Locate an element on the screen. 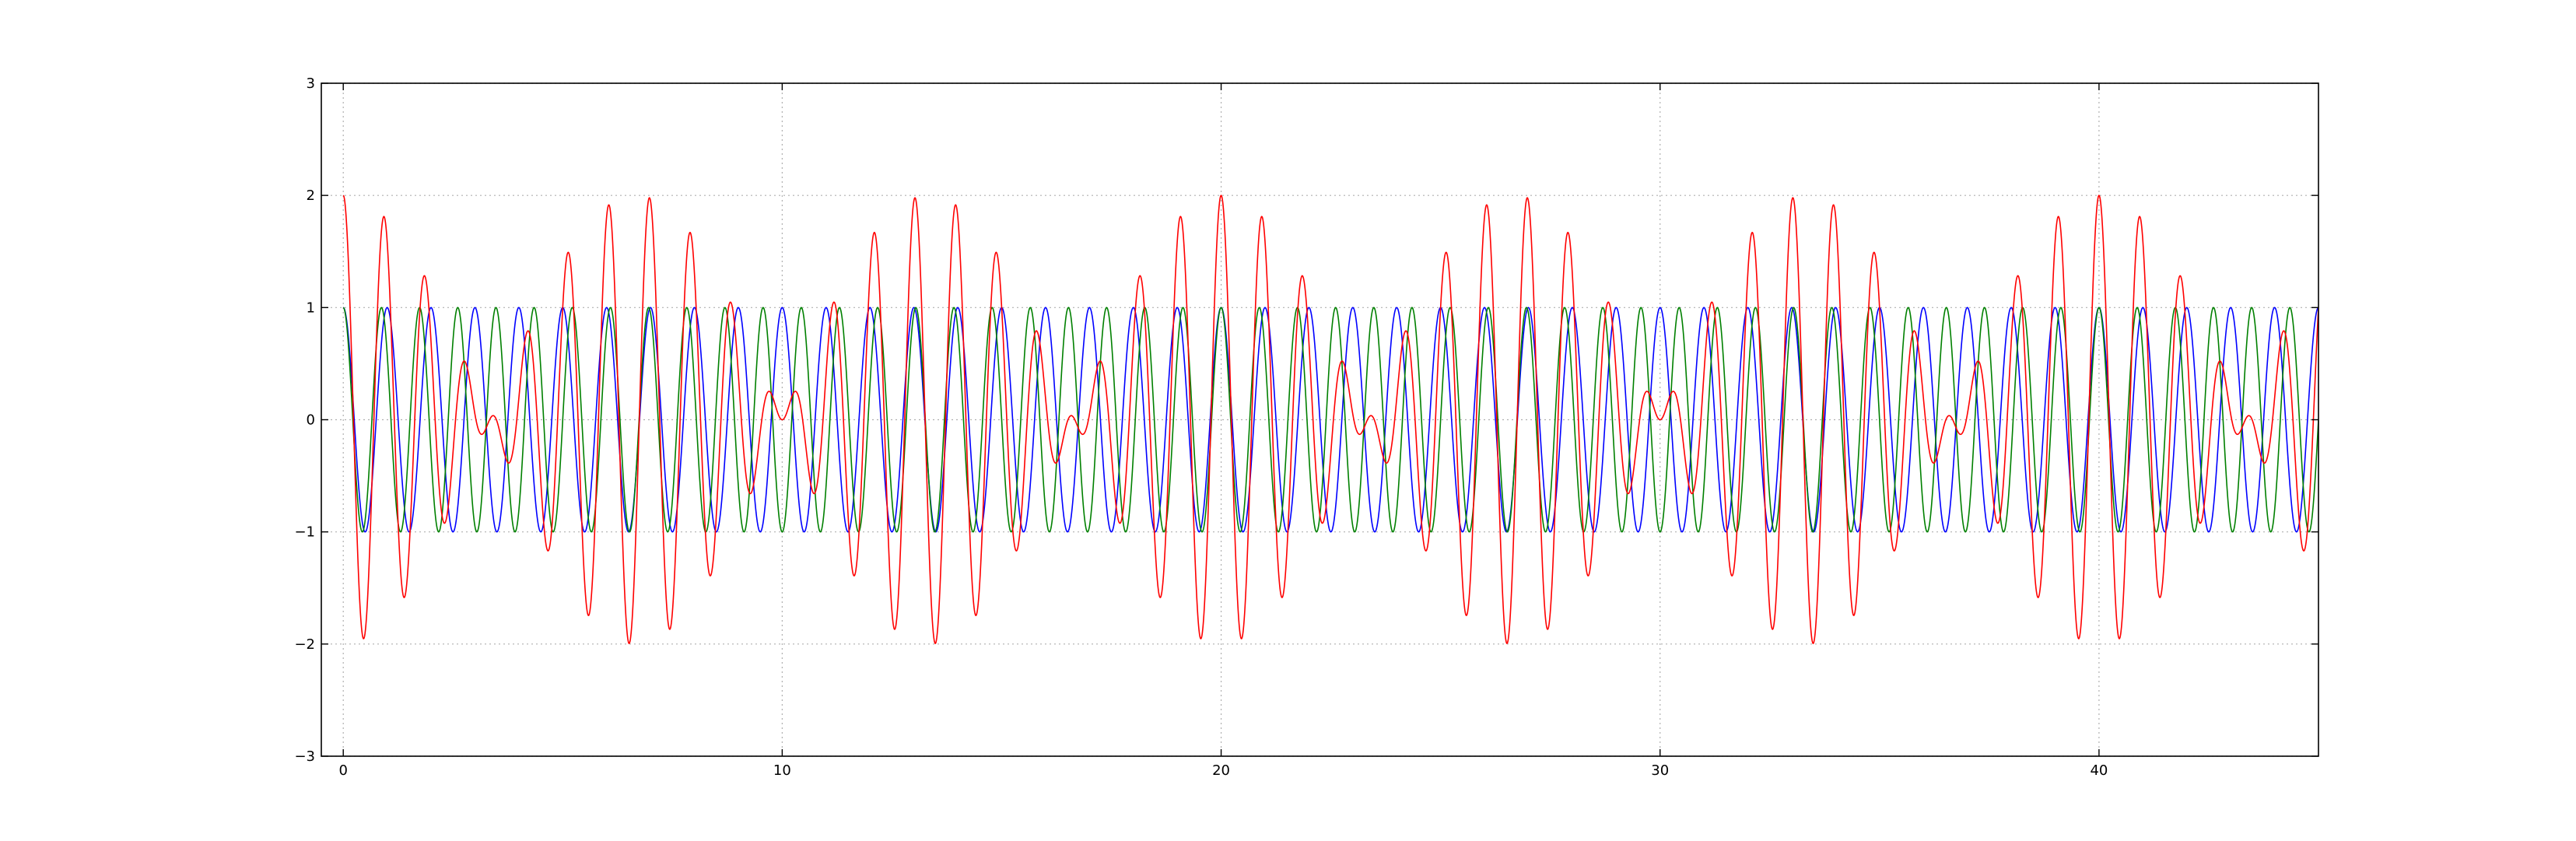  y-tick-label: −3 is located at coordinates (304, 756).